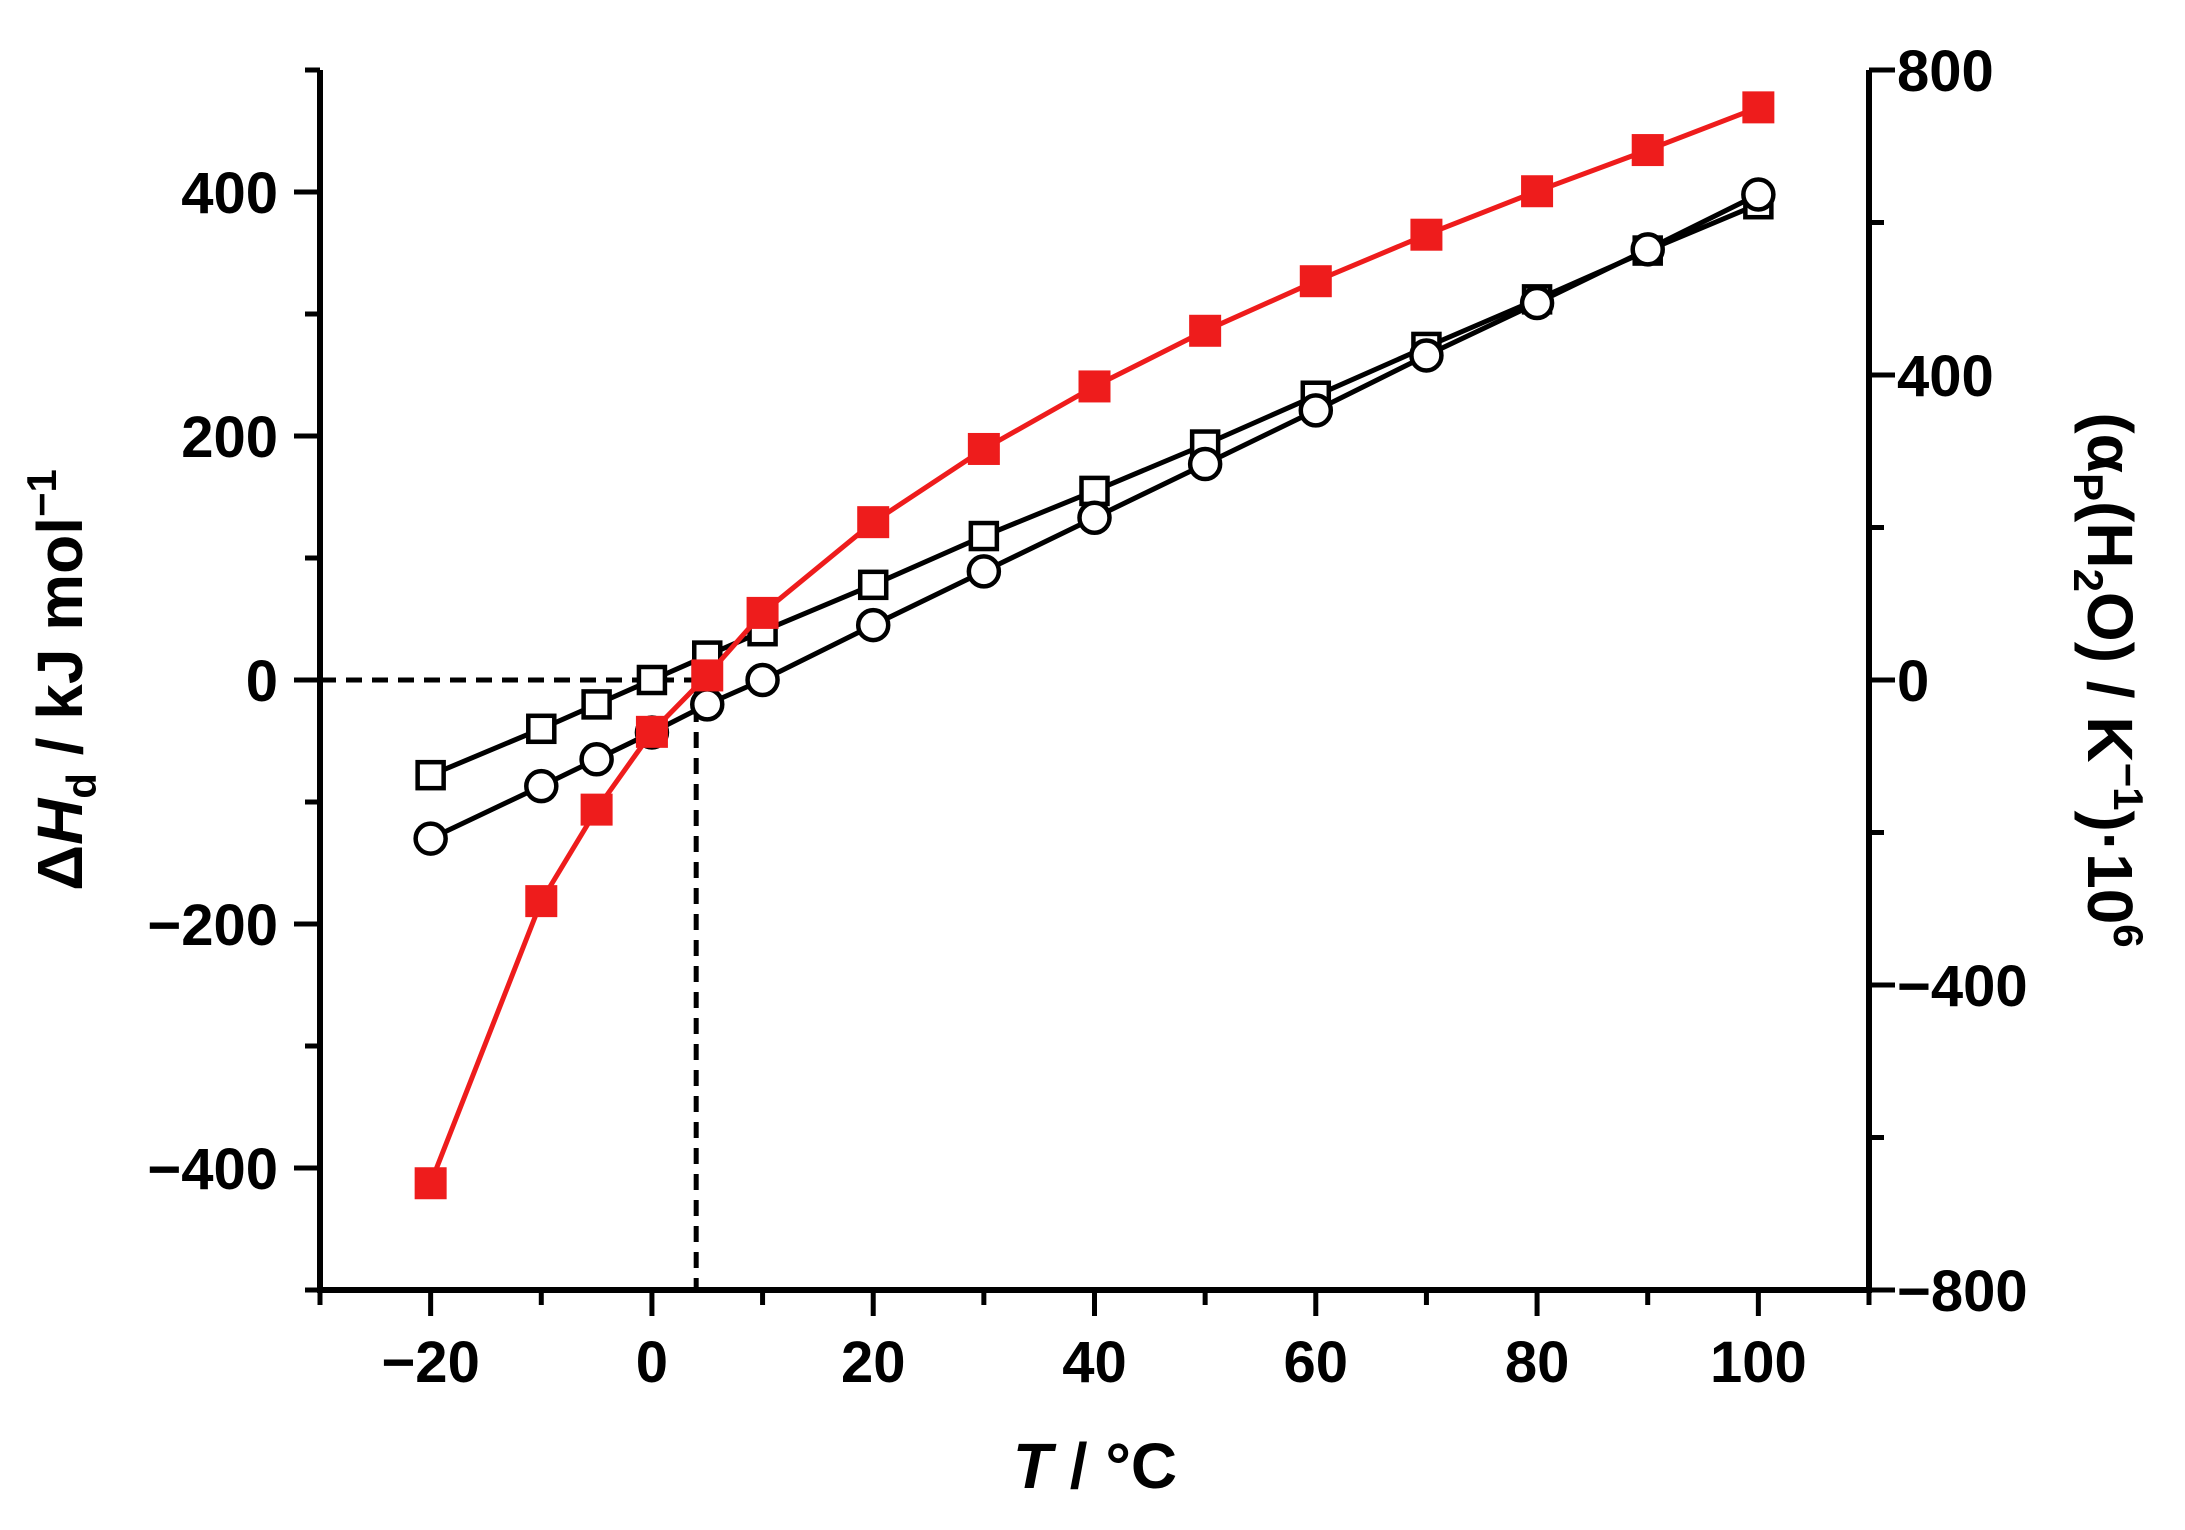 This screenshot has height=1530, width=2185. I want to click on y-right-tick-label: 800, so click(1945, 71).